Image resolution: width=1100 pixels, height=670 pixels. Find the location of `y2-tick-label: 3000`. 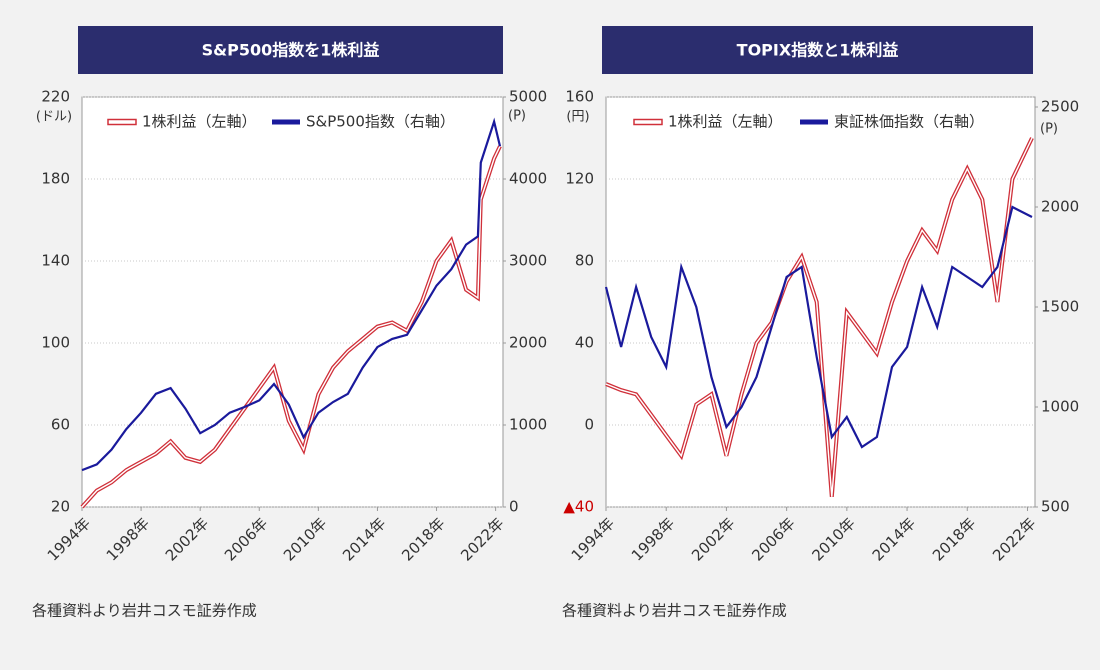

y2-tick-label: 3000 is located at coordinates (528, 261).